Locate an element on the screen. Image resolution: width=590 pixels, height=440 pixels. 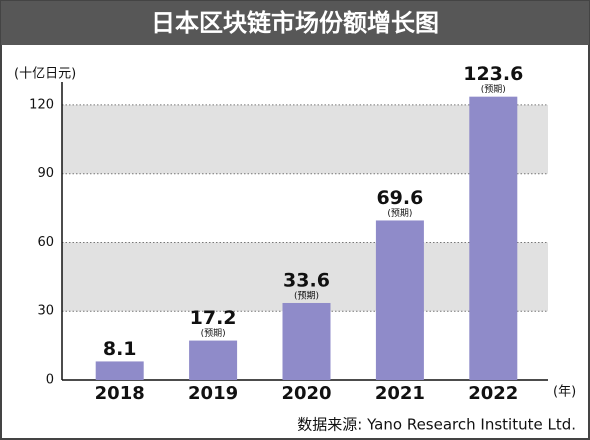
y-tick-label: 0 is located at coordinates (50, 380).